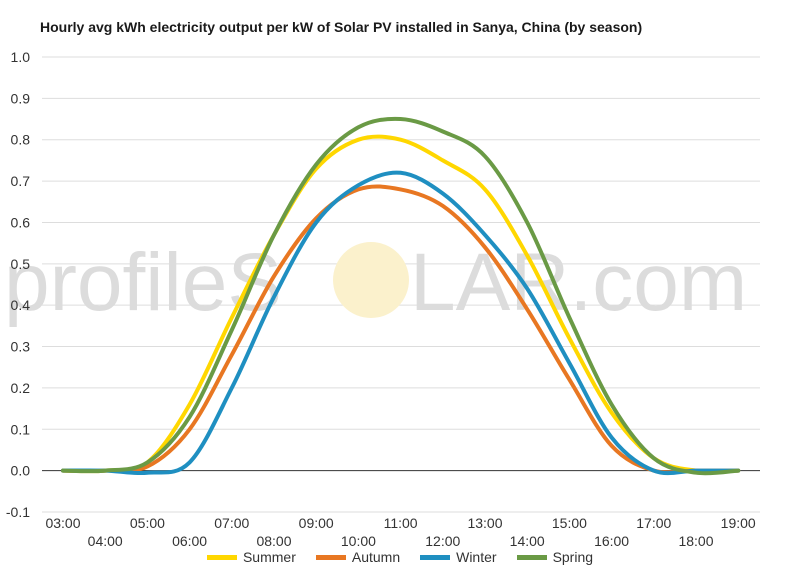 This screenshot has width=800, height=570. What do you see at coordinates (21, 181) in the screenshot?
I see `y-tick-label: 0.7` at bounding box center [21, 181].